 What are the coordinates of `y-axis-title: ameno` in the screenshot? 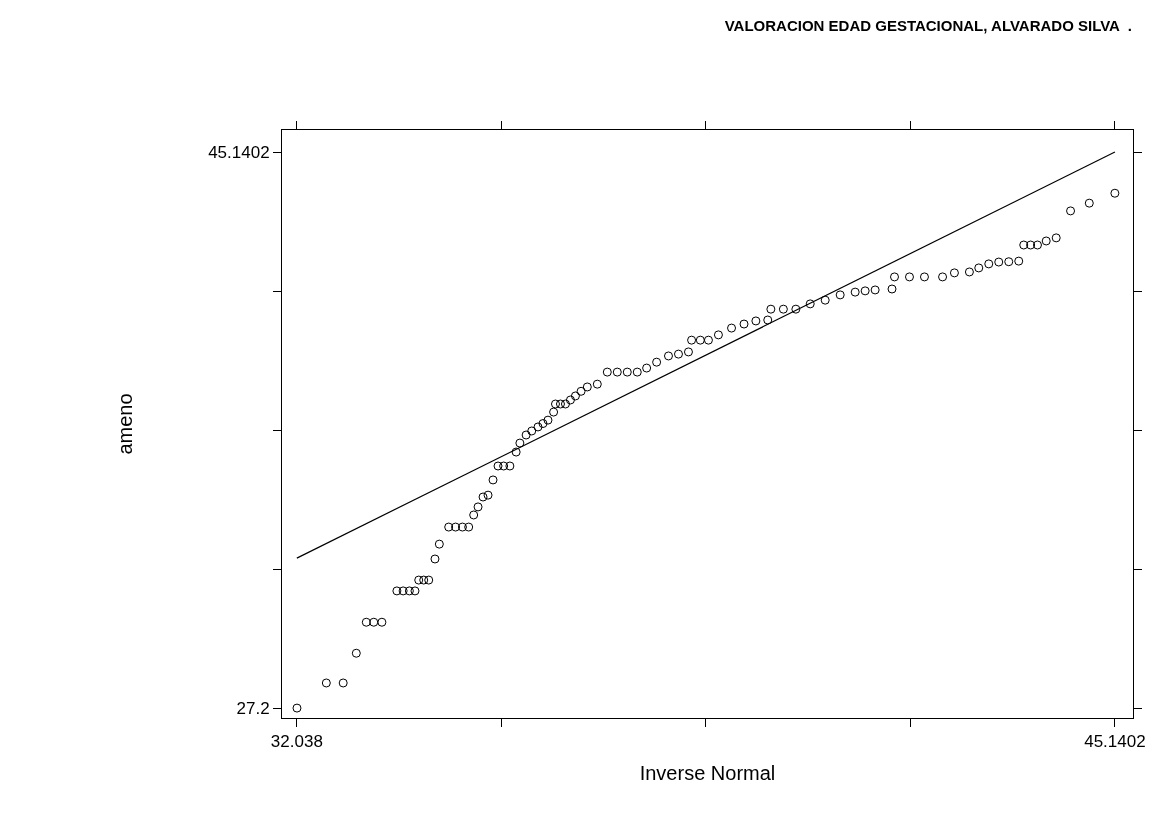 It's located at (124, 424).